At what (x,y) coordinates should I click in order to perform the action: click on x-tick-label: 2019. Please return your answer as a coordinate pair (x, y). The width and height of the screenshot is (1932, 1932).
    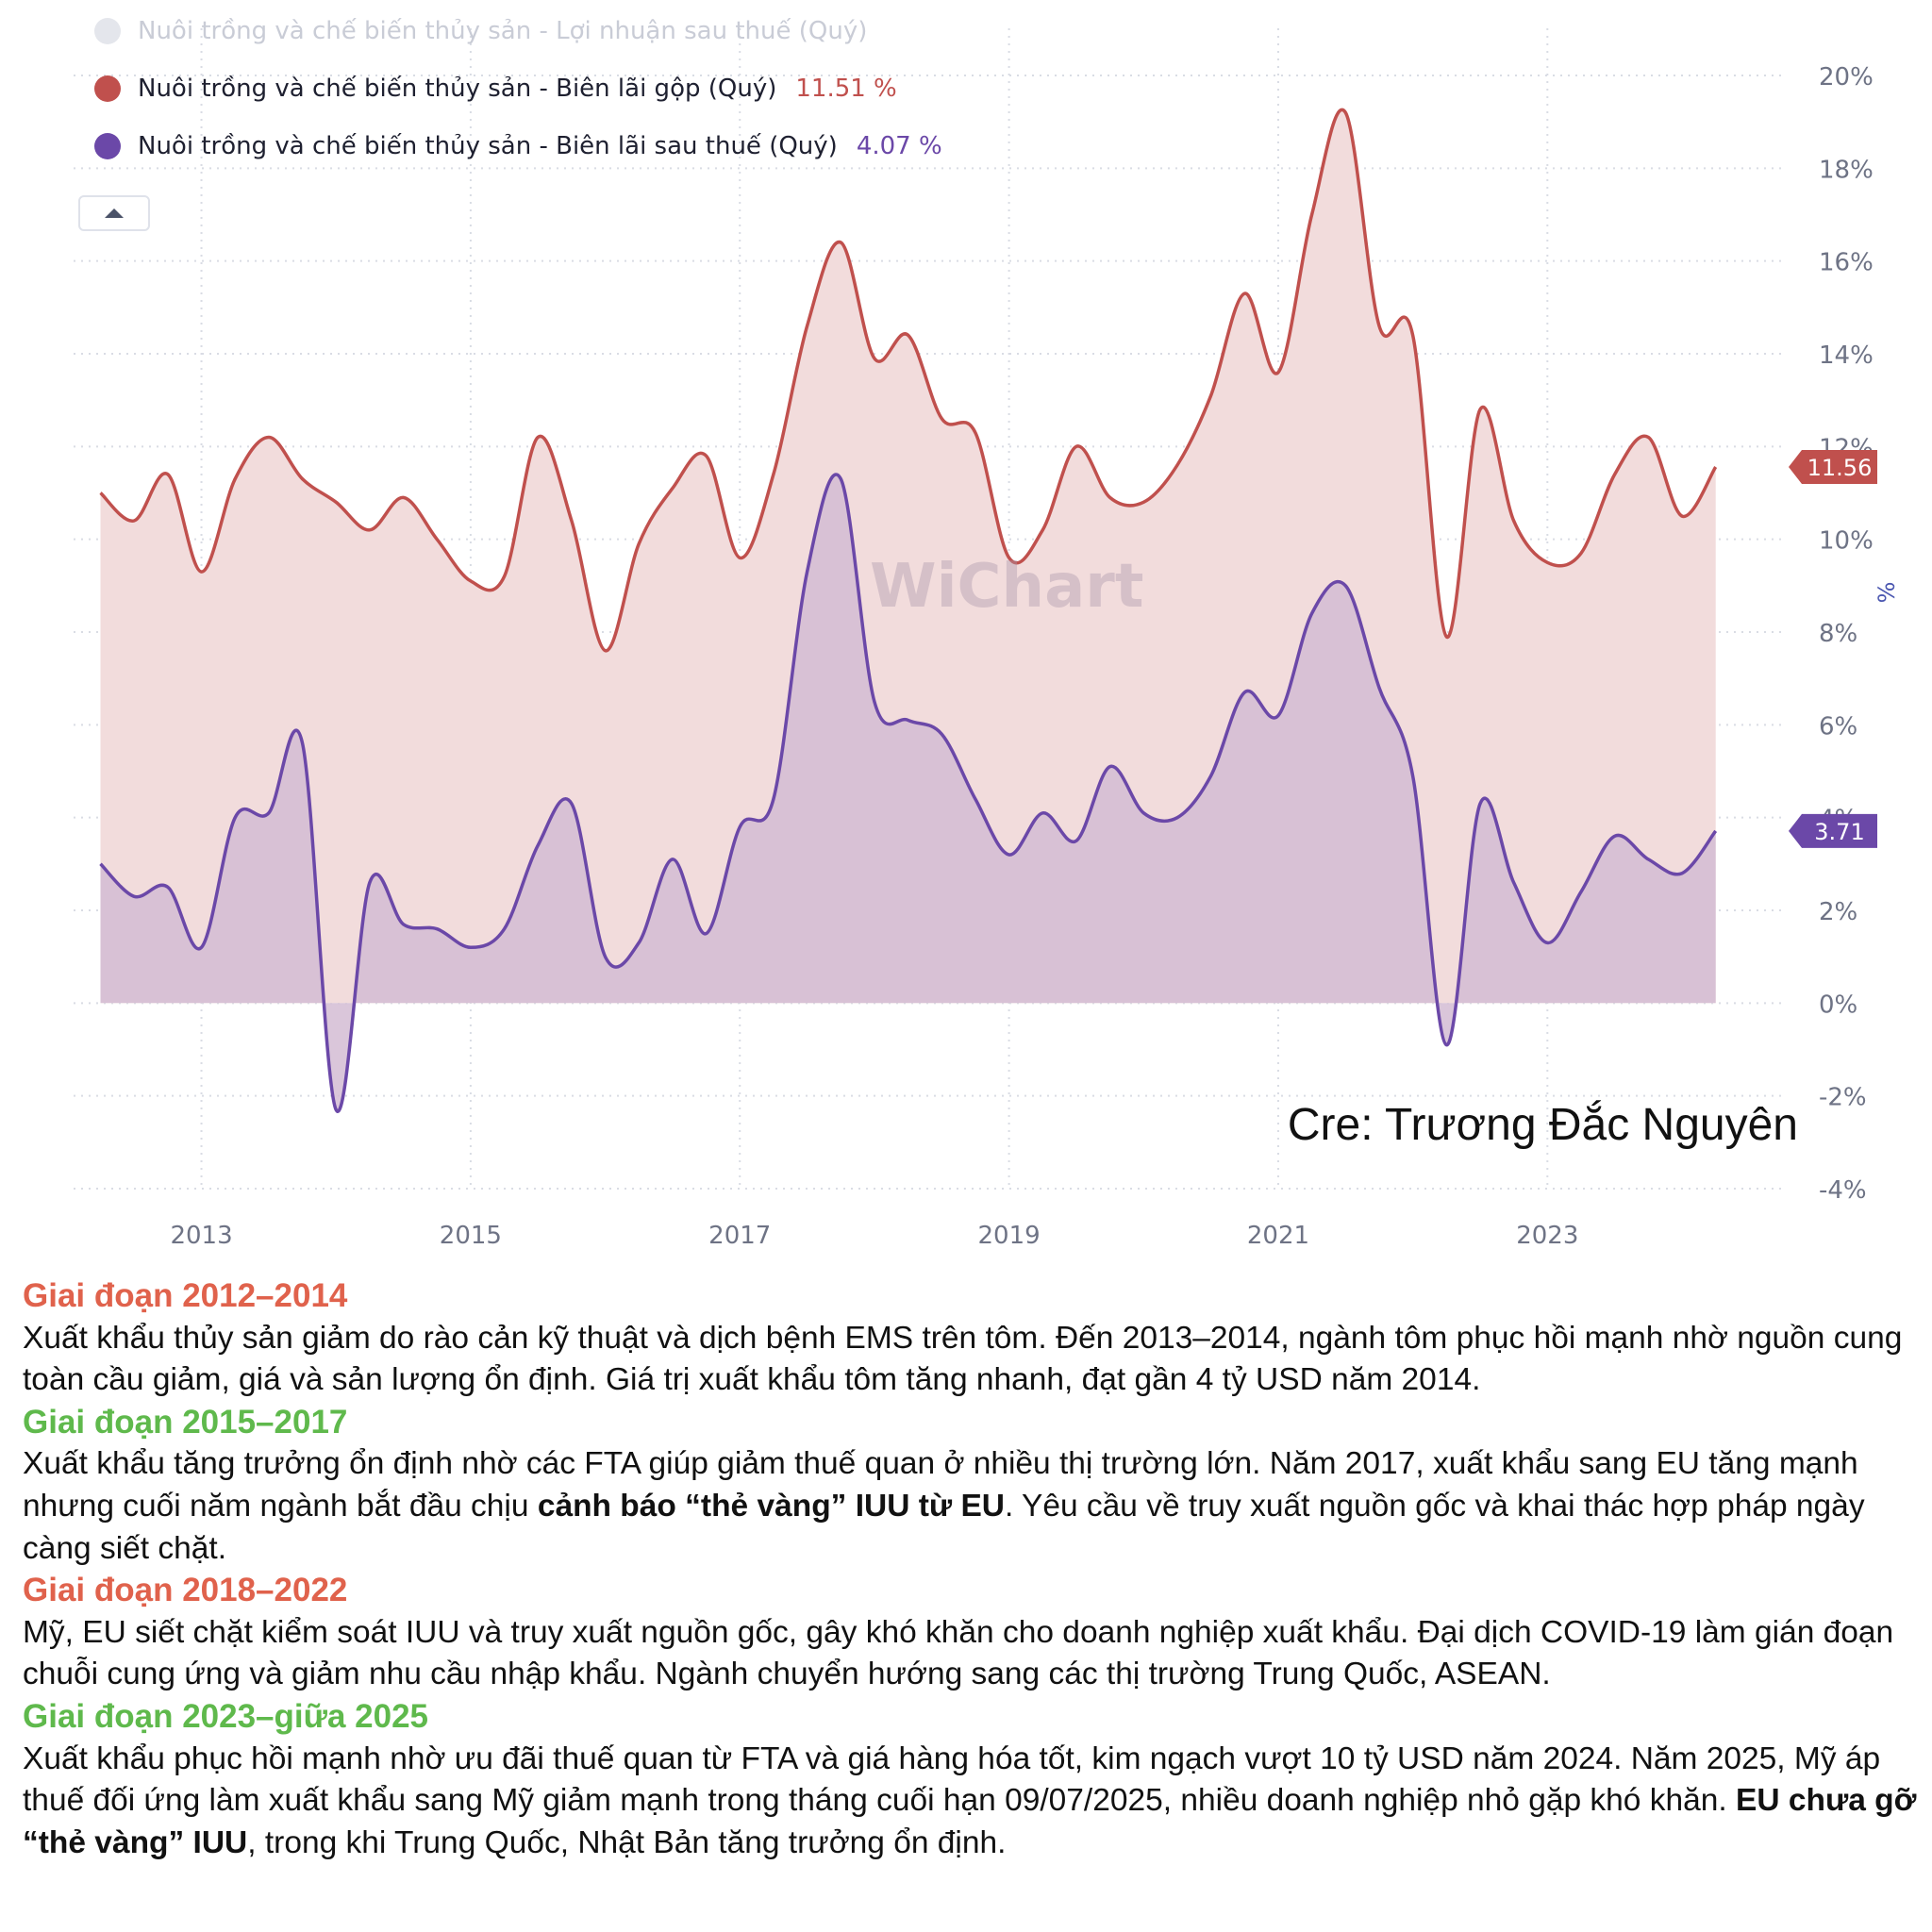
    Looking at the image, I should click on (1010, 1236).